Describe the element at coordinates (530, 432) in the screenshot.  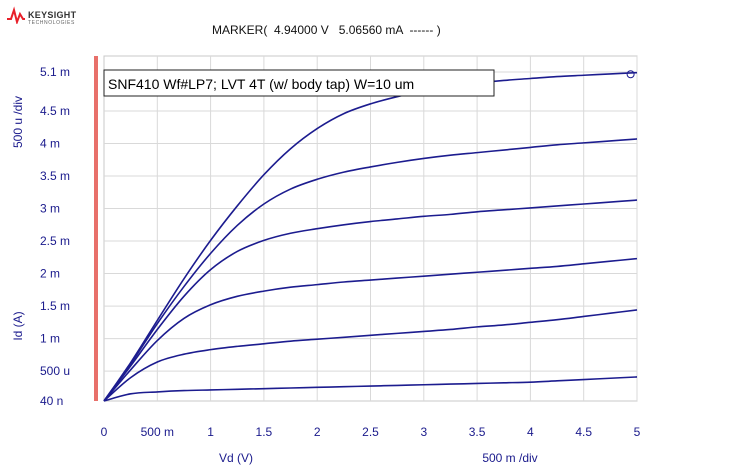
I see `x-tick-label: 4` at that location.